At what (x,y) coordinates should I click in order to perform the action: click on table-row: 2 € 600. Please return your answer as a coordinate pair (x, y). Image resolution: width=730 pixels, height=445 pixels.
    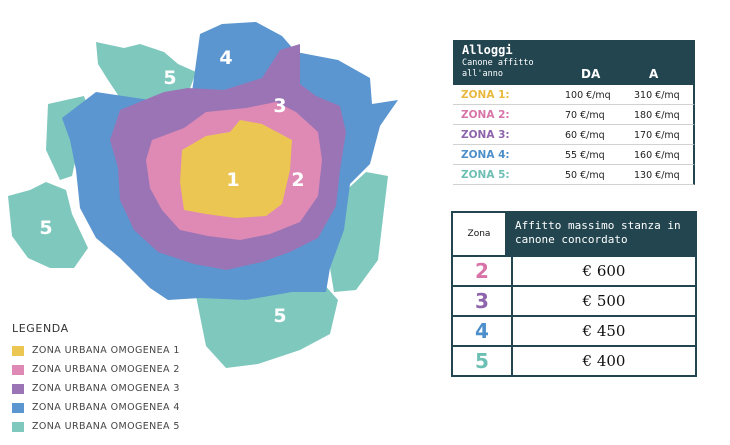
    Looking at the image, I should click on (574, 272).